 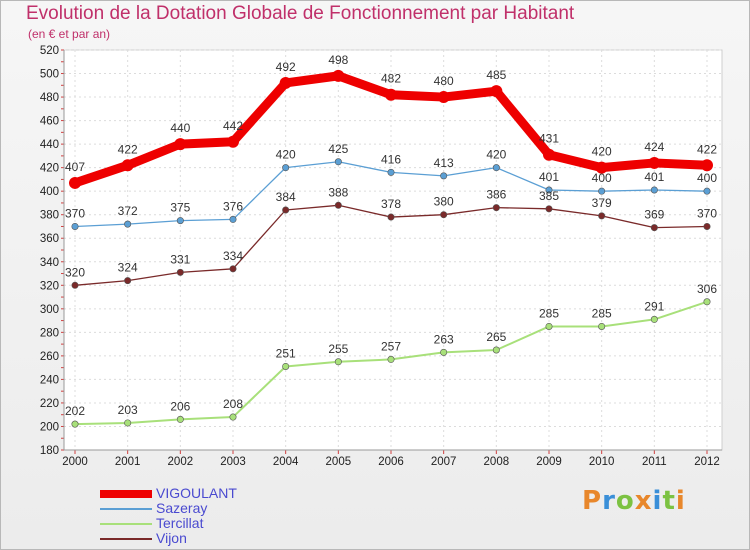 What do you see at coordinates (75, 167) in the screenshot?
I see `data-label: 407` at bounding box center [75, 167].